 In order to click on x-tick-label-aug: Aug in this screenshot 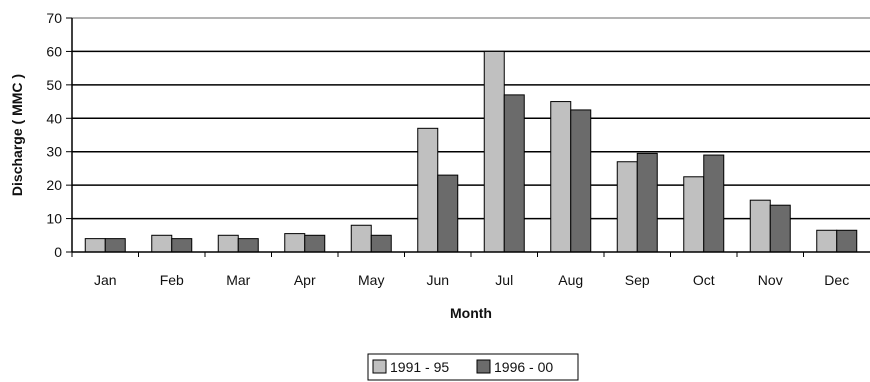, I will do `click(570, 280)`.